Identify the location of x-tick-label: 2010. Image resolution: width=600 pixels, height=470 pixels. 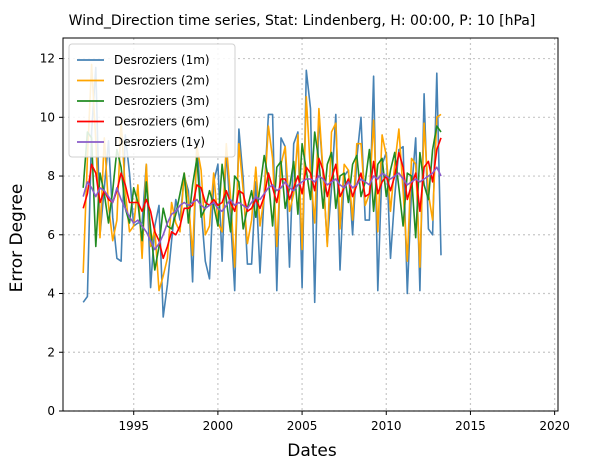
(386, 426).